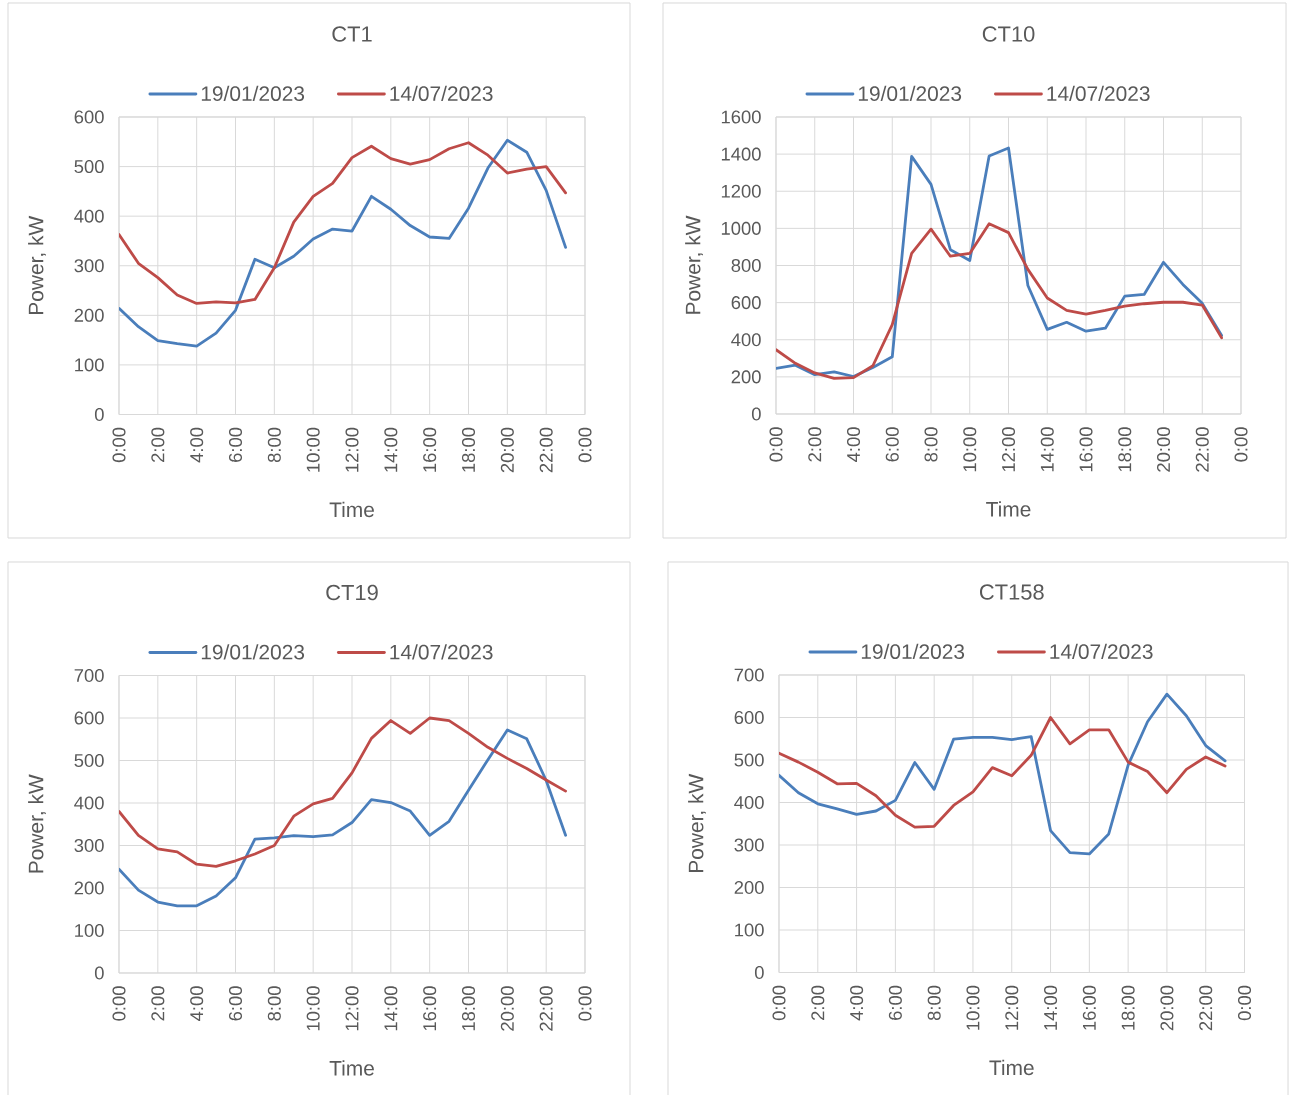  What do you see at coordinates (352, 34) in the screenshot?
I see `chart-title: CT1` at bounding box center [352, 34].